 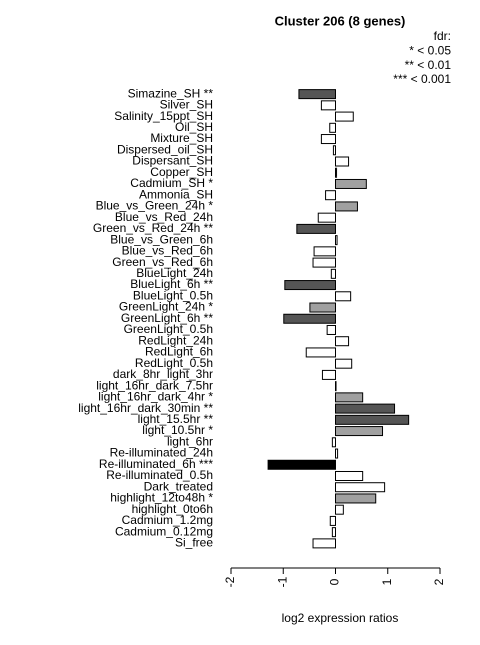 I want to click on y-tick-label: BlueLight_24h, so click(x=174, y=273).